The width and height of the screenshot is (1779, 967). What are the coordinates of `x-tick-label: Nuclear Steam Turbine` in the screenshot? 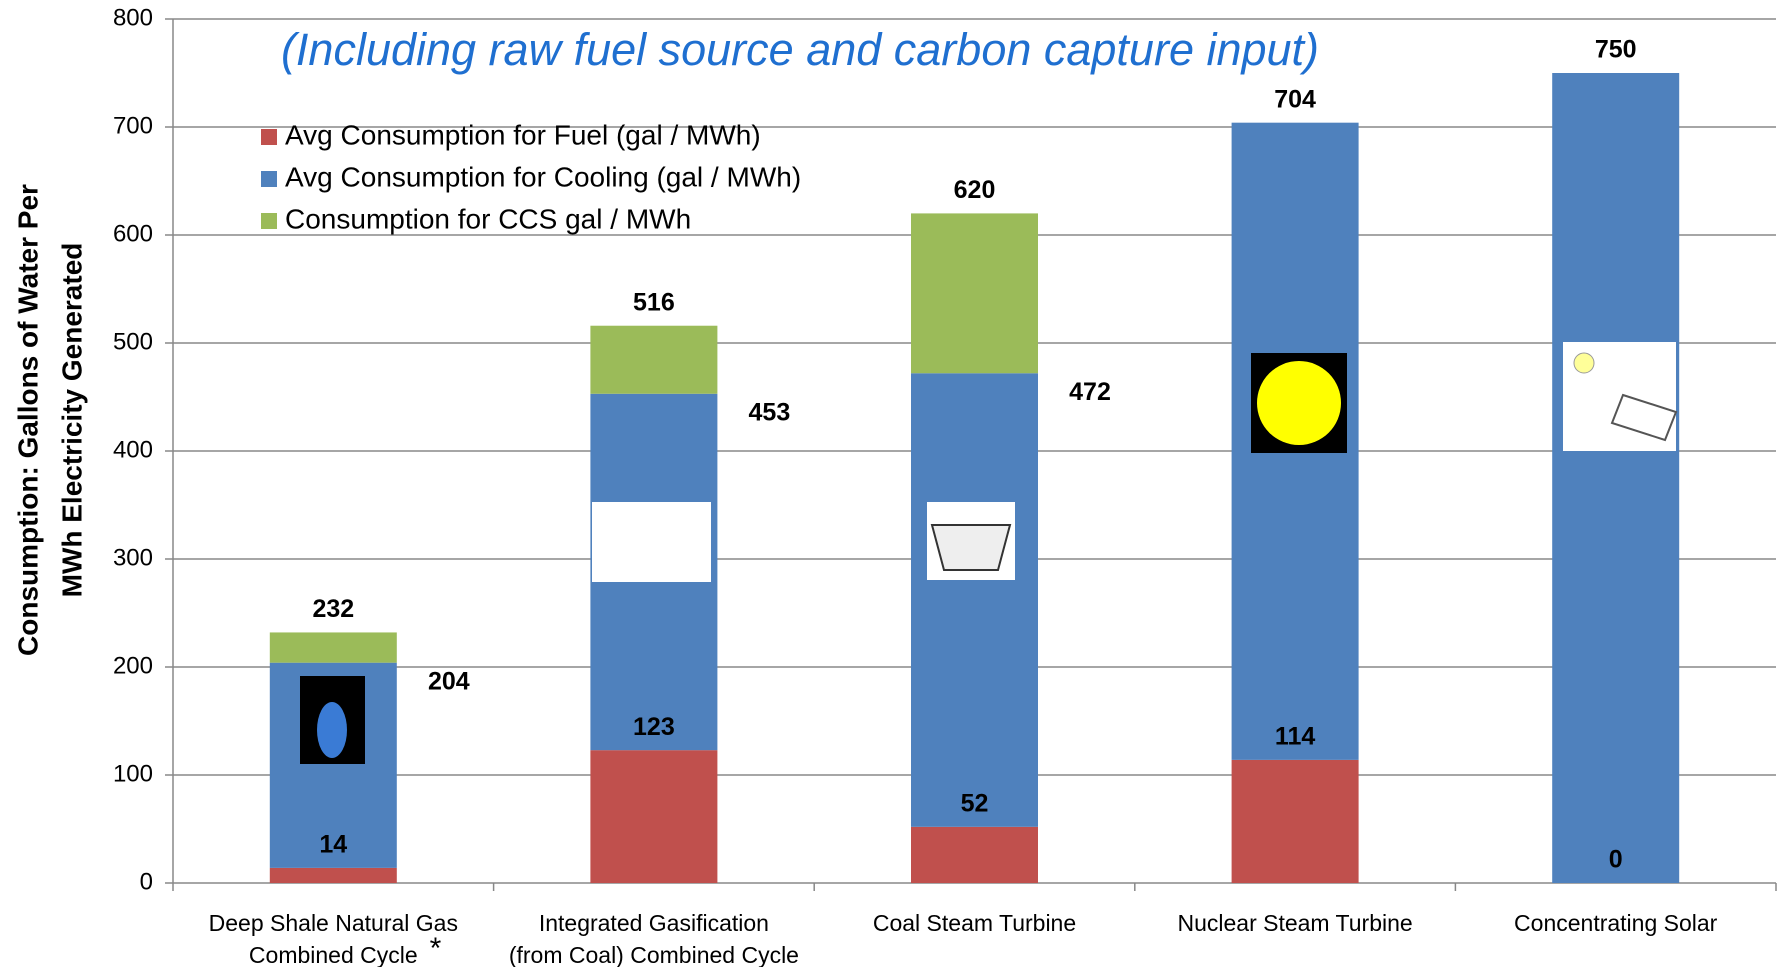 It's located at (1294, 923).